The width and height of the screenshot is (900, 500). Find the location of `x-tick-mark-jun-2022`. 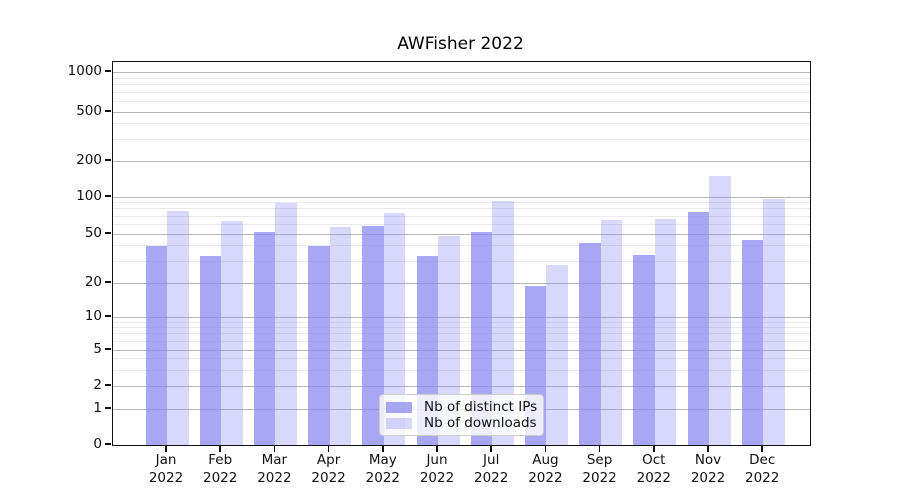

x-tick-mark-jun-2022 is located at coordinates (437, 448).